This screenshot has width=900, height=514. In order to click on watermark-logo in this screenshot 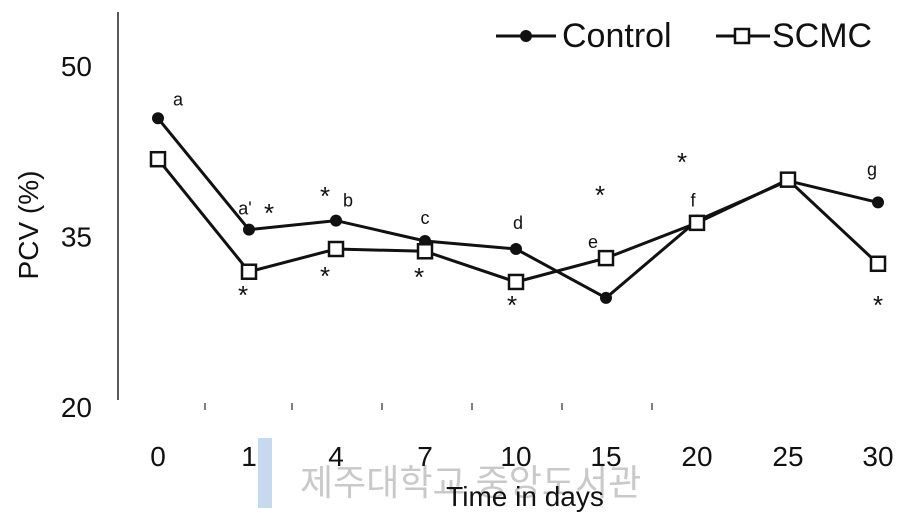, I will do `click(265, 473)`.